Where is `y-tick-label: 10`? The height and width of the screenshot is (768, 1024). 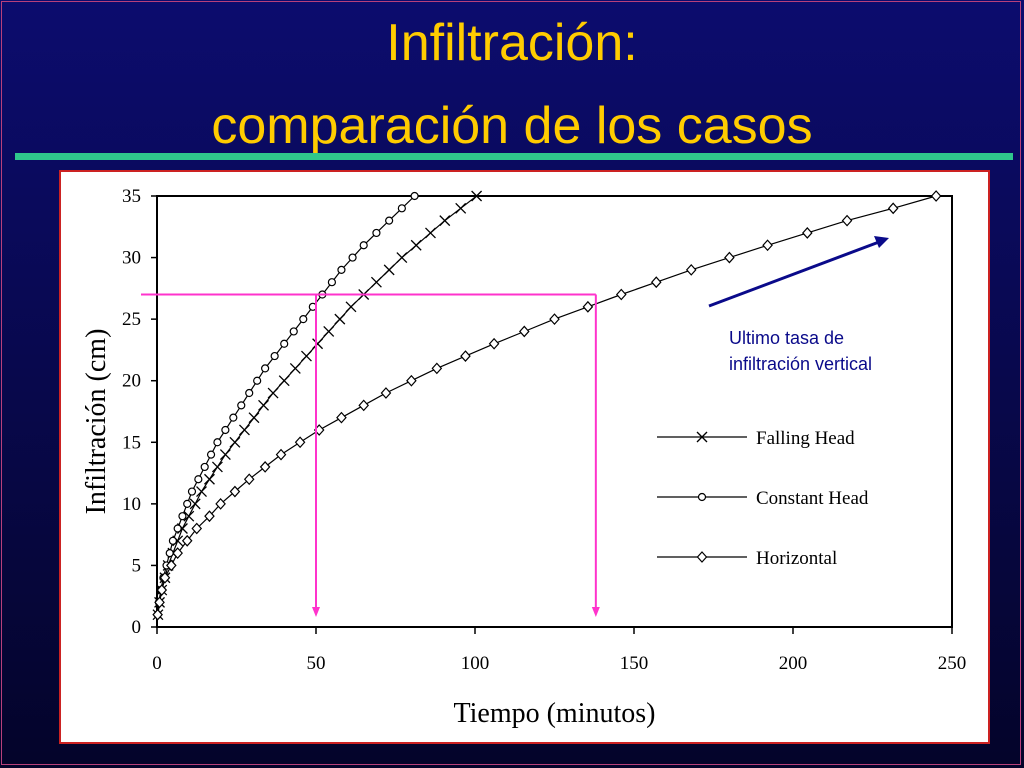 y-tick-label: 10 is located at coordinates (131, 504).